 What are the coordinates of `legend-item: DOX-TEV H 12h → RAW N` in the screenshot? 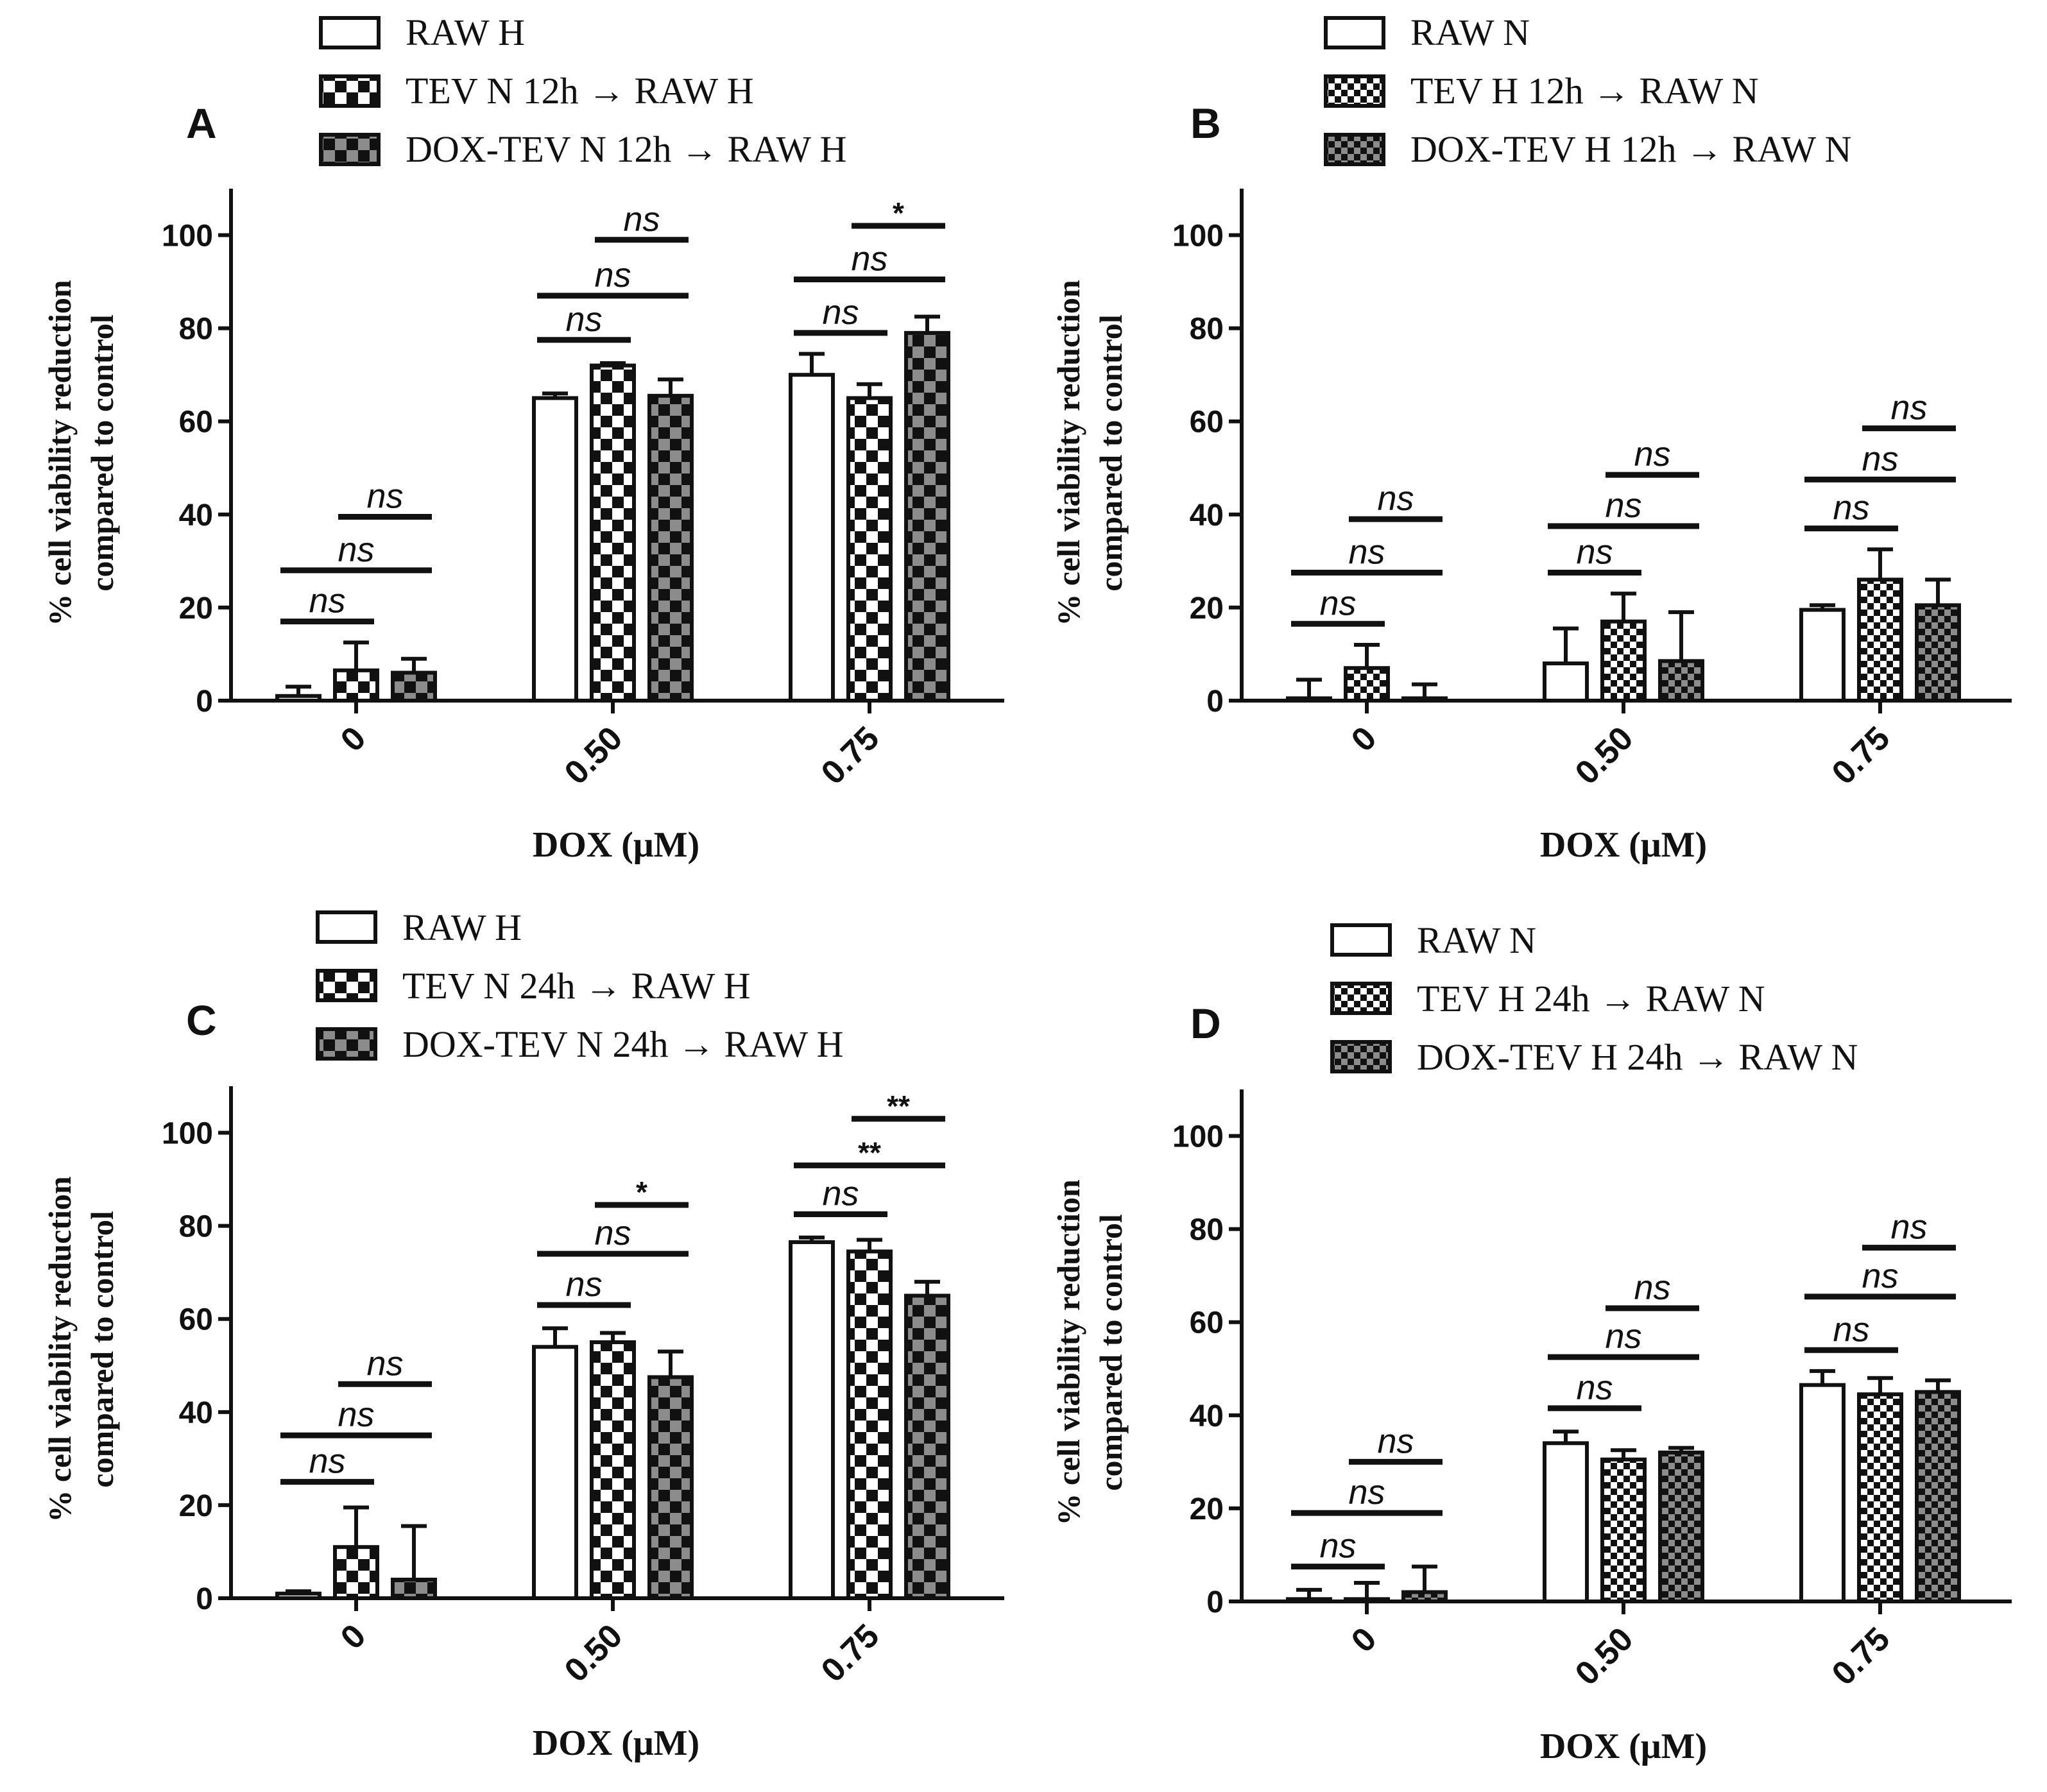 It's located at (1588, 149).